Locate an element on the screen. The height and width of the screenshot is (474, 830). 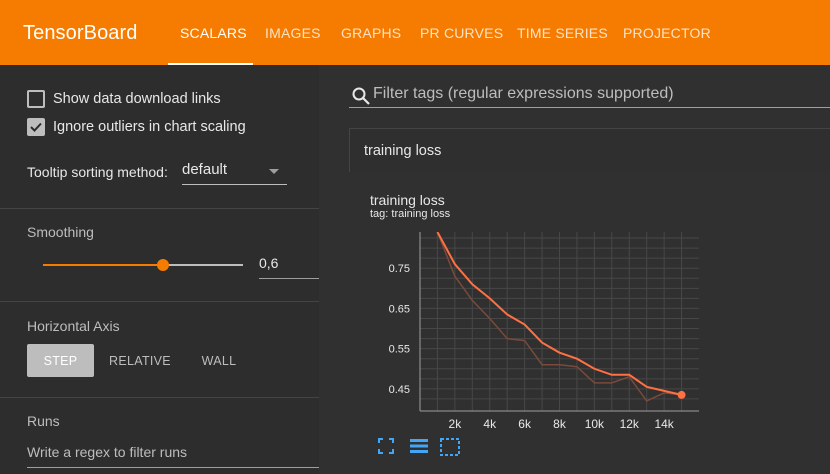
tab-time-series: TIME SERIES is located at coordinates (562, 33).